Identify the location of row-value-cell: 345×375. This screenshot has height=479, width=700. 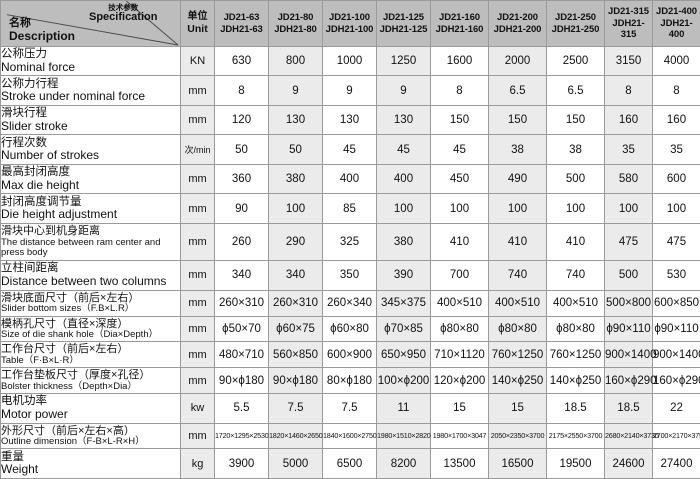
(403, 303).